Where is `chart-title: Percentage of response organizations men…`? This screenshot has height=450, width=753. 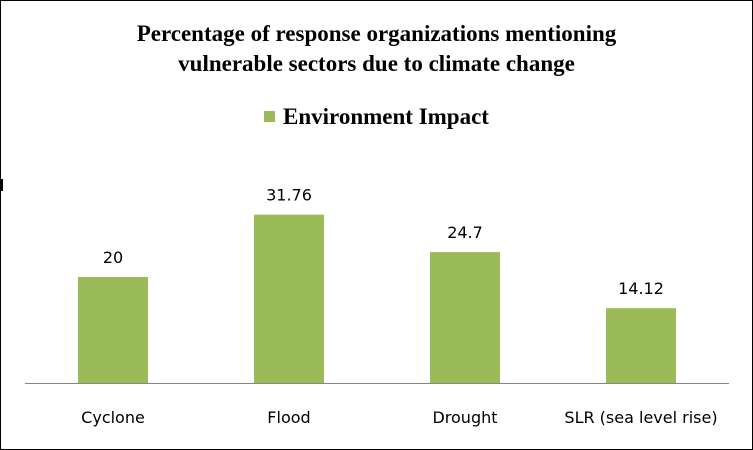
chart-title: Percentage of response organizations men… is located at coordinates (376, 49).